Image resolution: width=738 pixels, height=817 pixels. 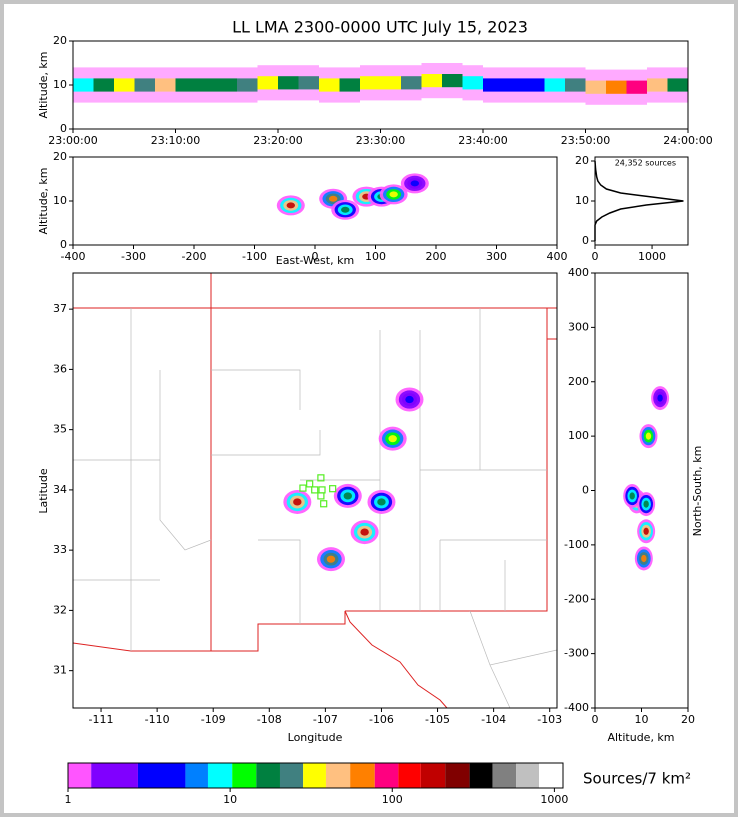 I want to click on x-axis-label: Altitude, km, so click(x=640, y=737).